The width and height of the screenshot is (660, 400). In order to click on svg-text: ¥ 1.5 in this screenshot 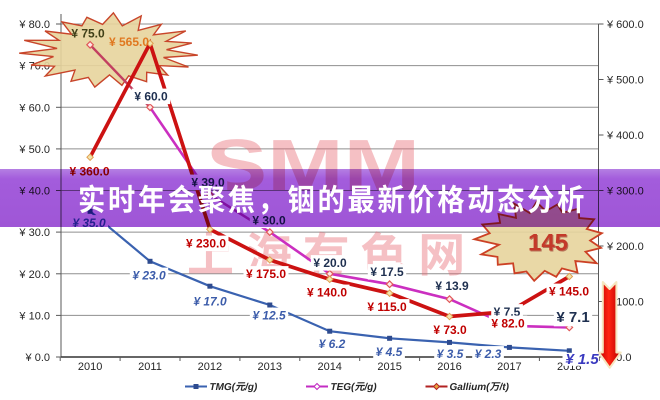, I will do `click(582, 359)`.